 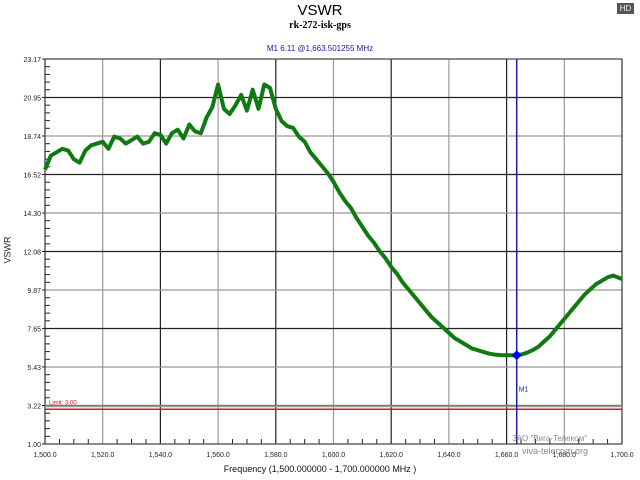 What do you see at coordinates (44, 455) in the screenshot?
I see `x-tick-label: 1,500.0` at bounding box center [44, 455].